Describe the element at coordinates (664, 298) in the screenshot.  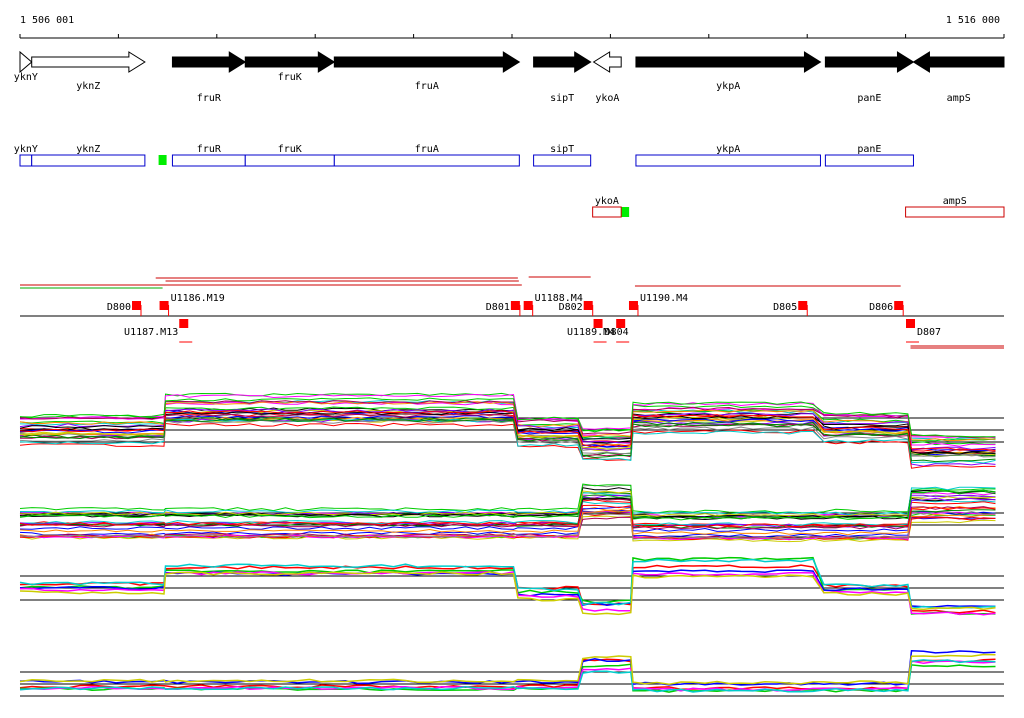
I see `probe-label: U1190.M4` at that location.